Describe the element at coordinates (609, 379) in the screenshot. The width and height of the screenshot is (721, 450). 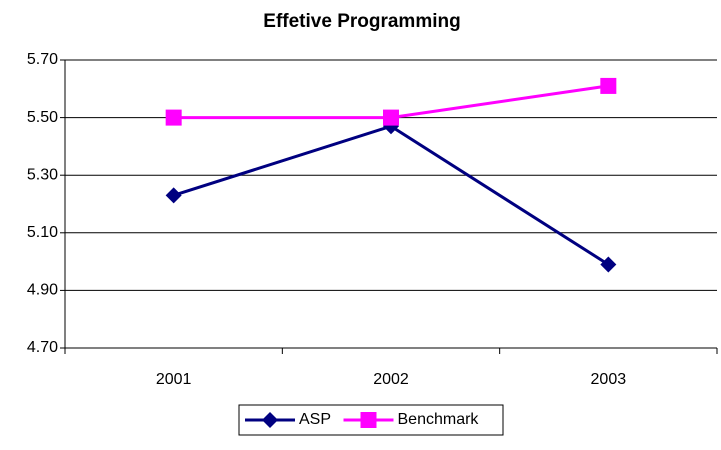
I see `x-tick-label: 2003` at that location.